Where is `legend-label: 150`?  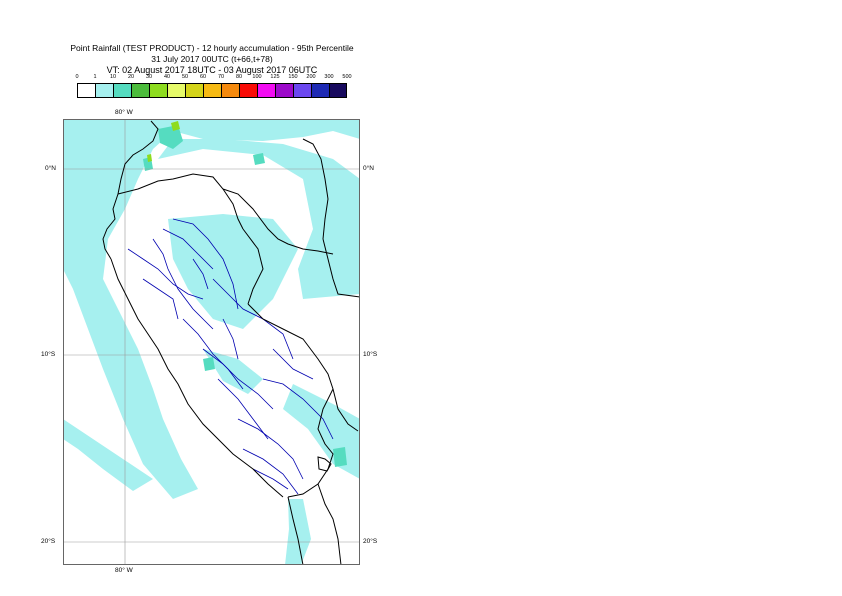
legend-label: 150 is located at coordinates (293, 77).